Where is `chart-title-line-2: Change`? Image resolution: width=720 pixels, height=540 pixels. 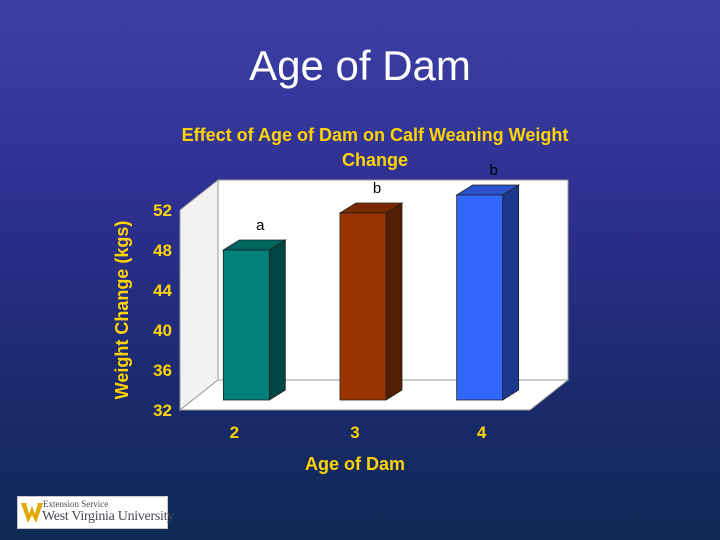
chart-title-line-2: Change is located at coordinates (375, 160).